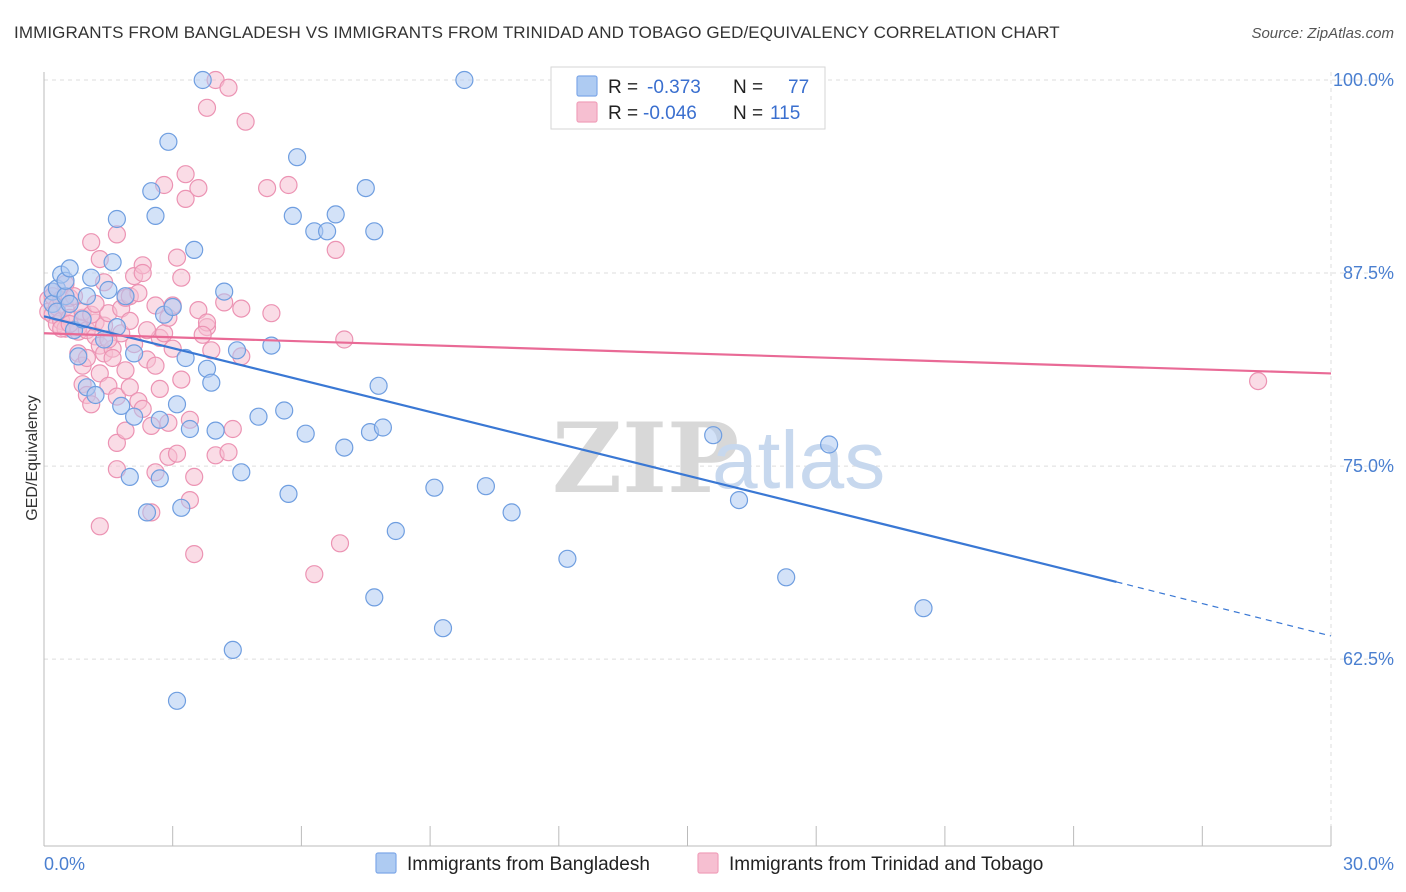  What do you see at coordinates (1368, 659) in the screenshot?
I see `y-tick-label: 62.5%` at bounding box center [1368, 659].